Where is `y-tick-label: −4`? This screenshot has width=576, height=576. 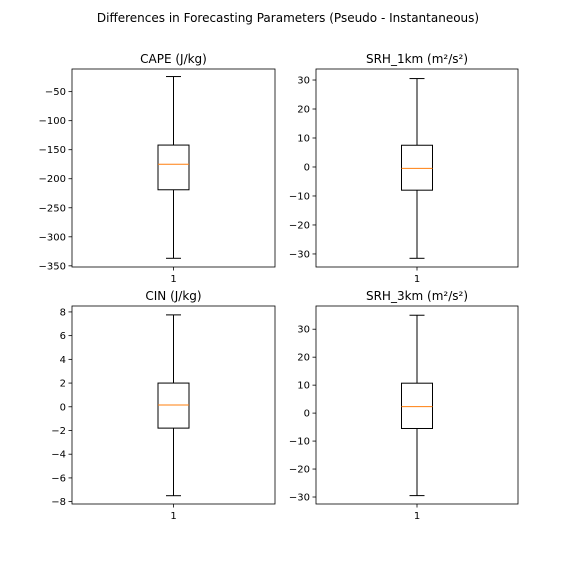 y-tick-label: −4 is located at coordinates (58, 455).